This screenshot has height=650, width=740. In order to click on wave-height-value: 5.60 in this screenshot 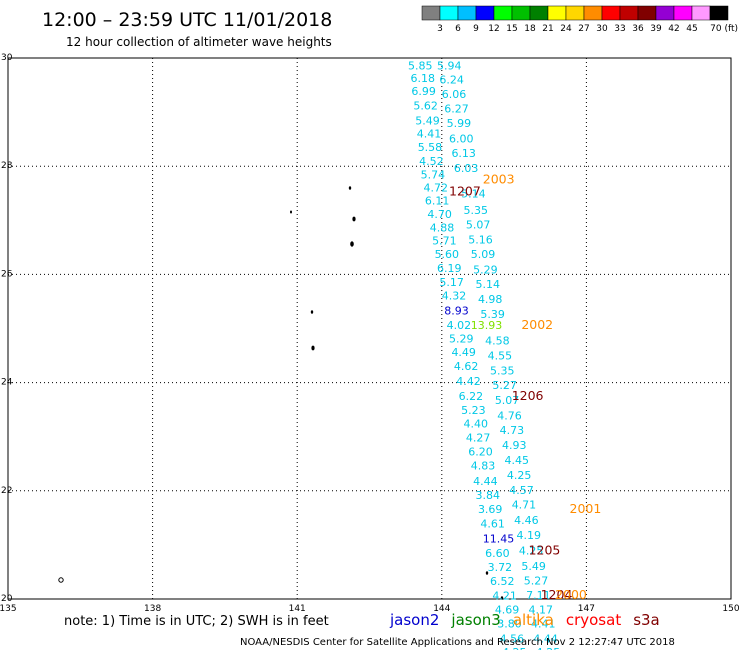, I will do `click(447, 254)`.